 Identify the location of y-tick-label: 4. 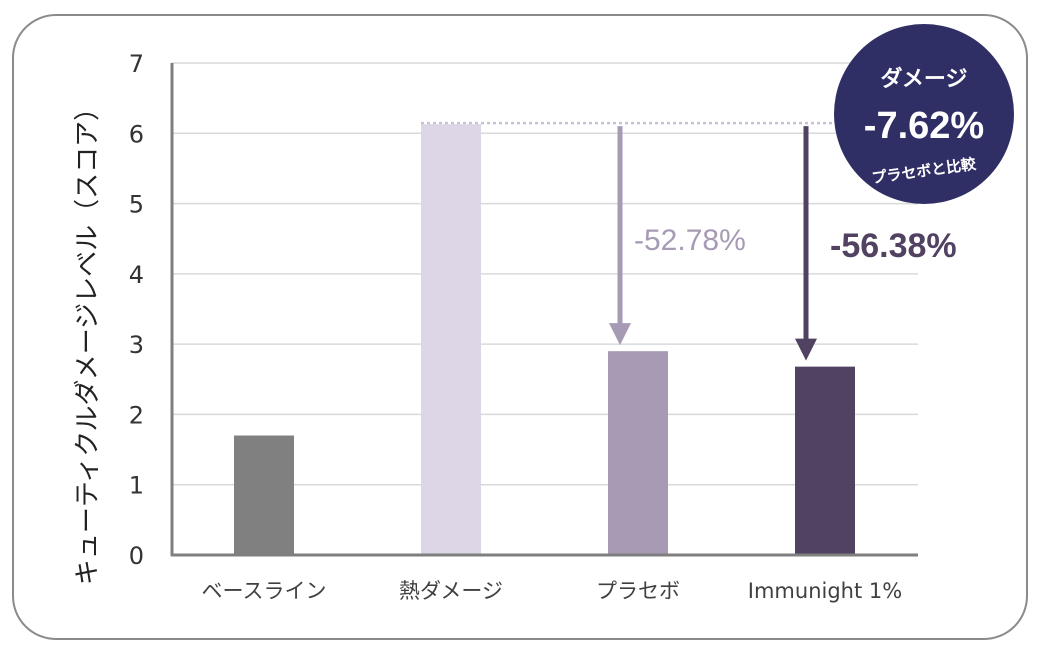
(136, 275).